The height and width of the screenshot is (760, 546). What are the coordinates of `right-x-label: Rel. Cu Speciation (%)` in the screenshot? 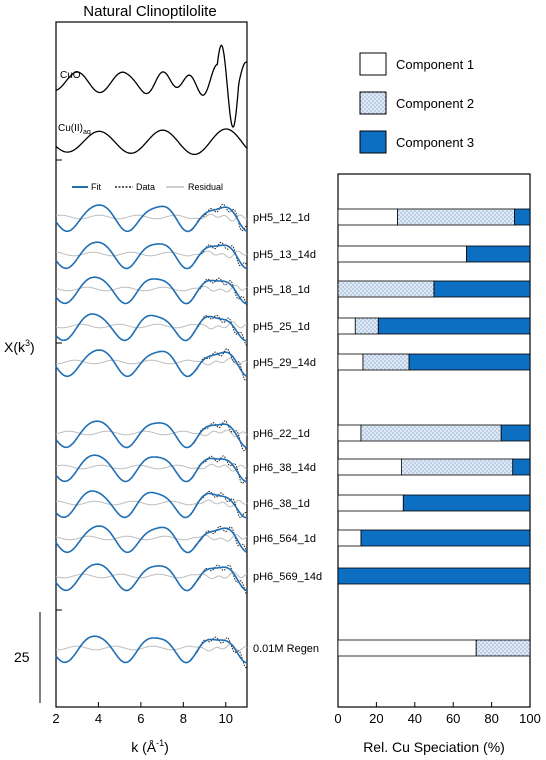 It's located at (434, 747).